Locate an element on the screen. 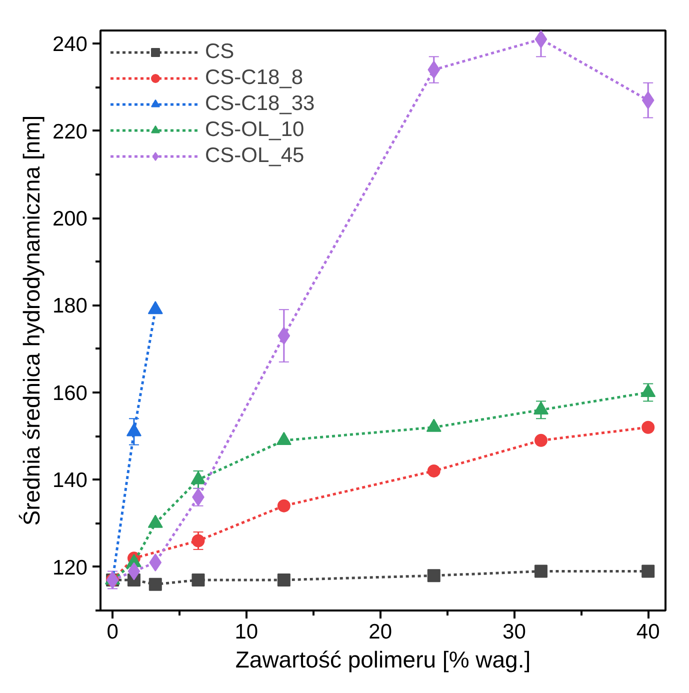  y-tick-label: 180 is located at coordinates (70, 306).